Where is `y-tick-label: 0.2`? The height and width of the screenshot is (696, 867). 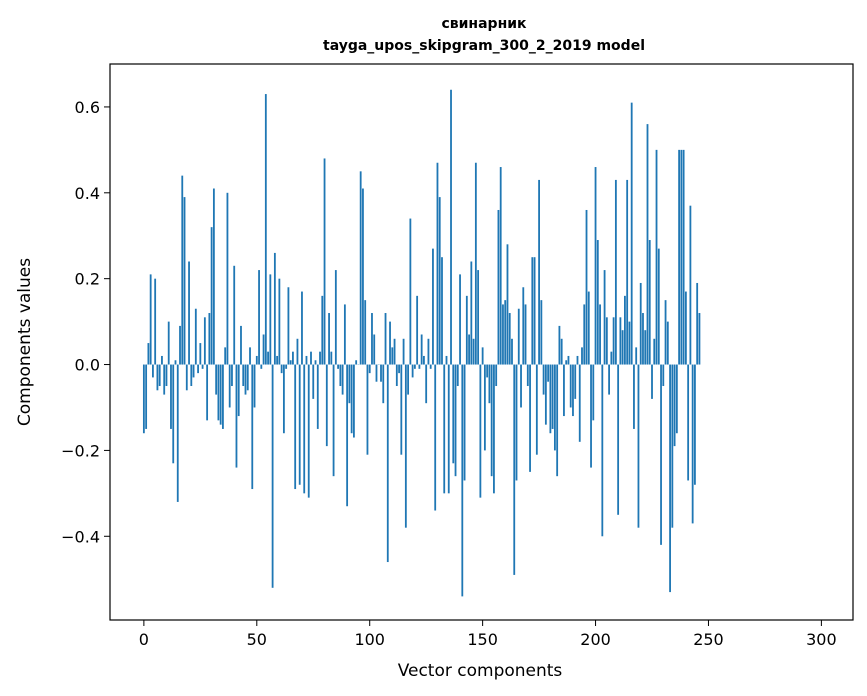 y-tick-label: 0.2 is located at coordinates (87, 279).